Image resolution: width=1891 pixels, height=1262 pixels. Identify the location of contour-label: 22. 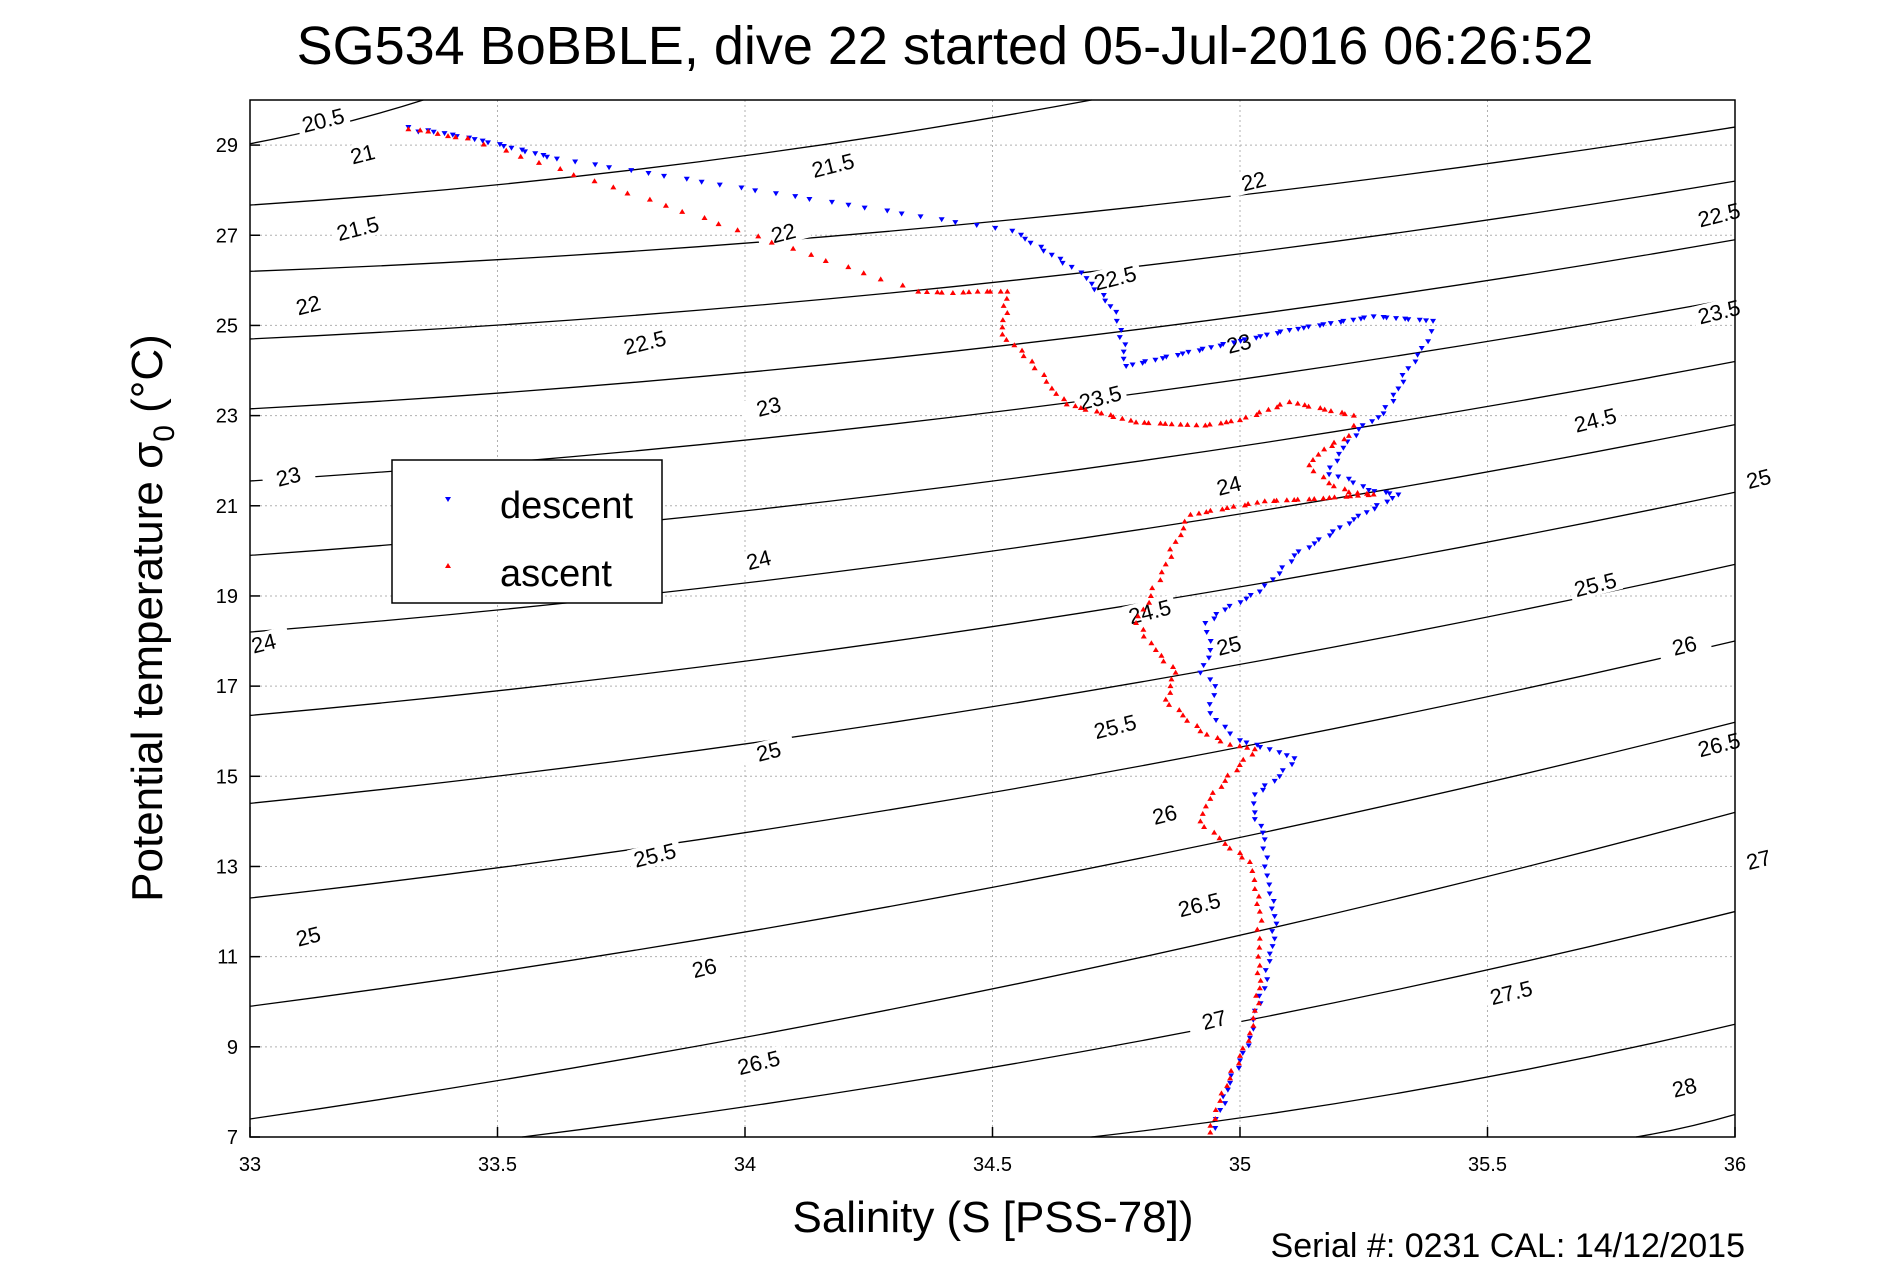
(308, 305).